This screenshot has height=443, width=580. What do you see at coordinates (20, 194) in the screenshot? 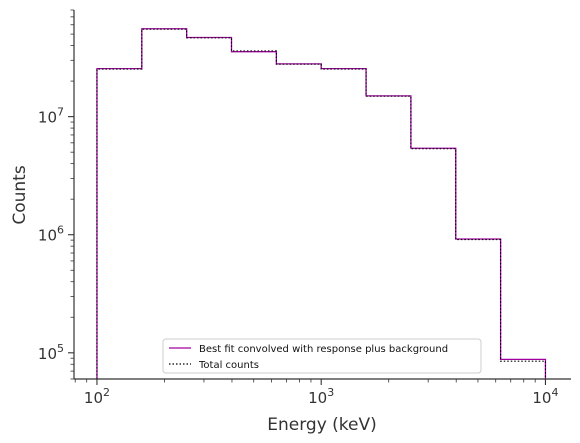
I see `y-axis-label: Counts` at bounding box center [20, 194].